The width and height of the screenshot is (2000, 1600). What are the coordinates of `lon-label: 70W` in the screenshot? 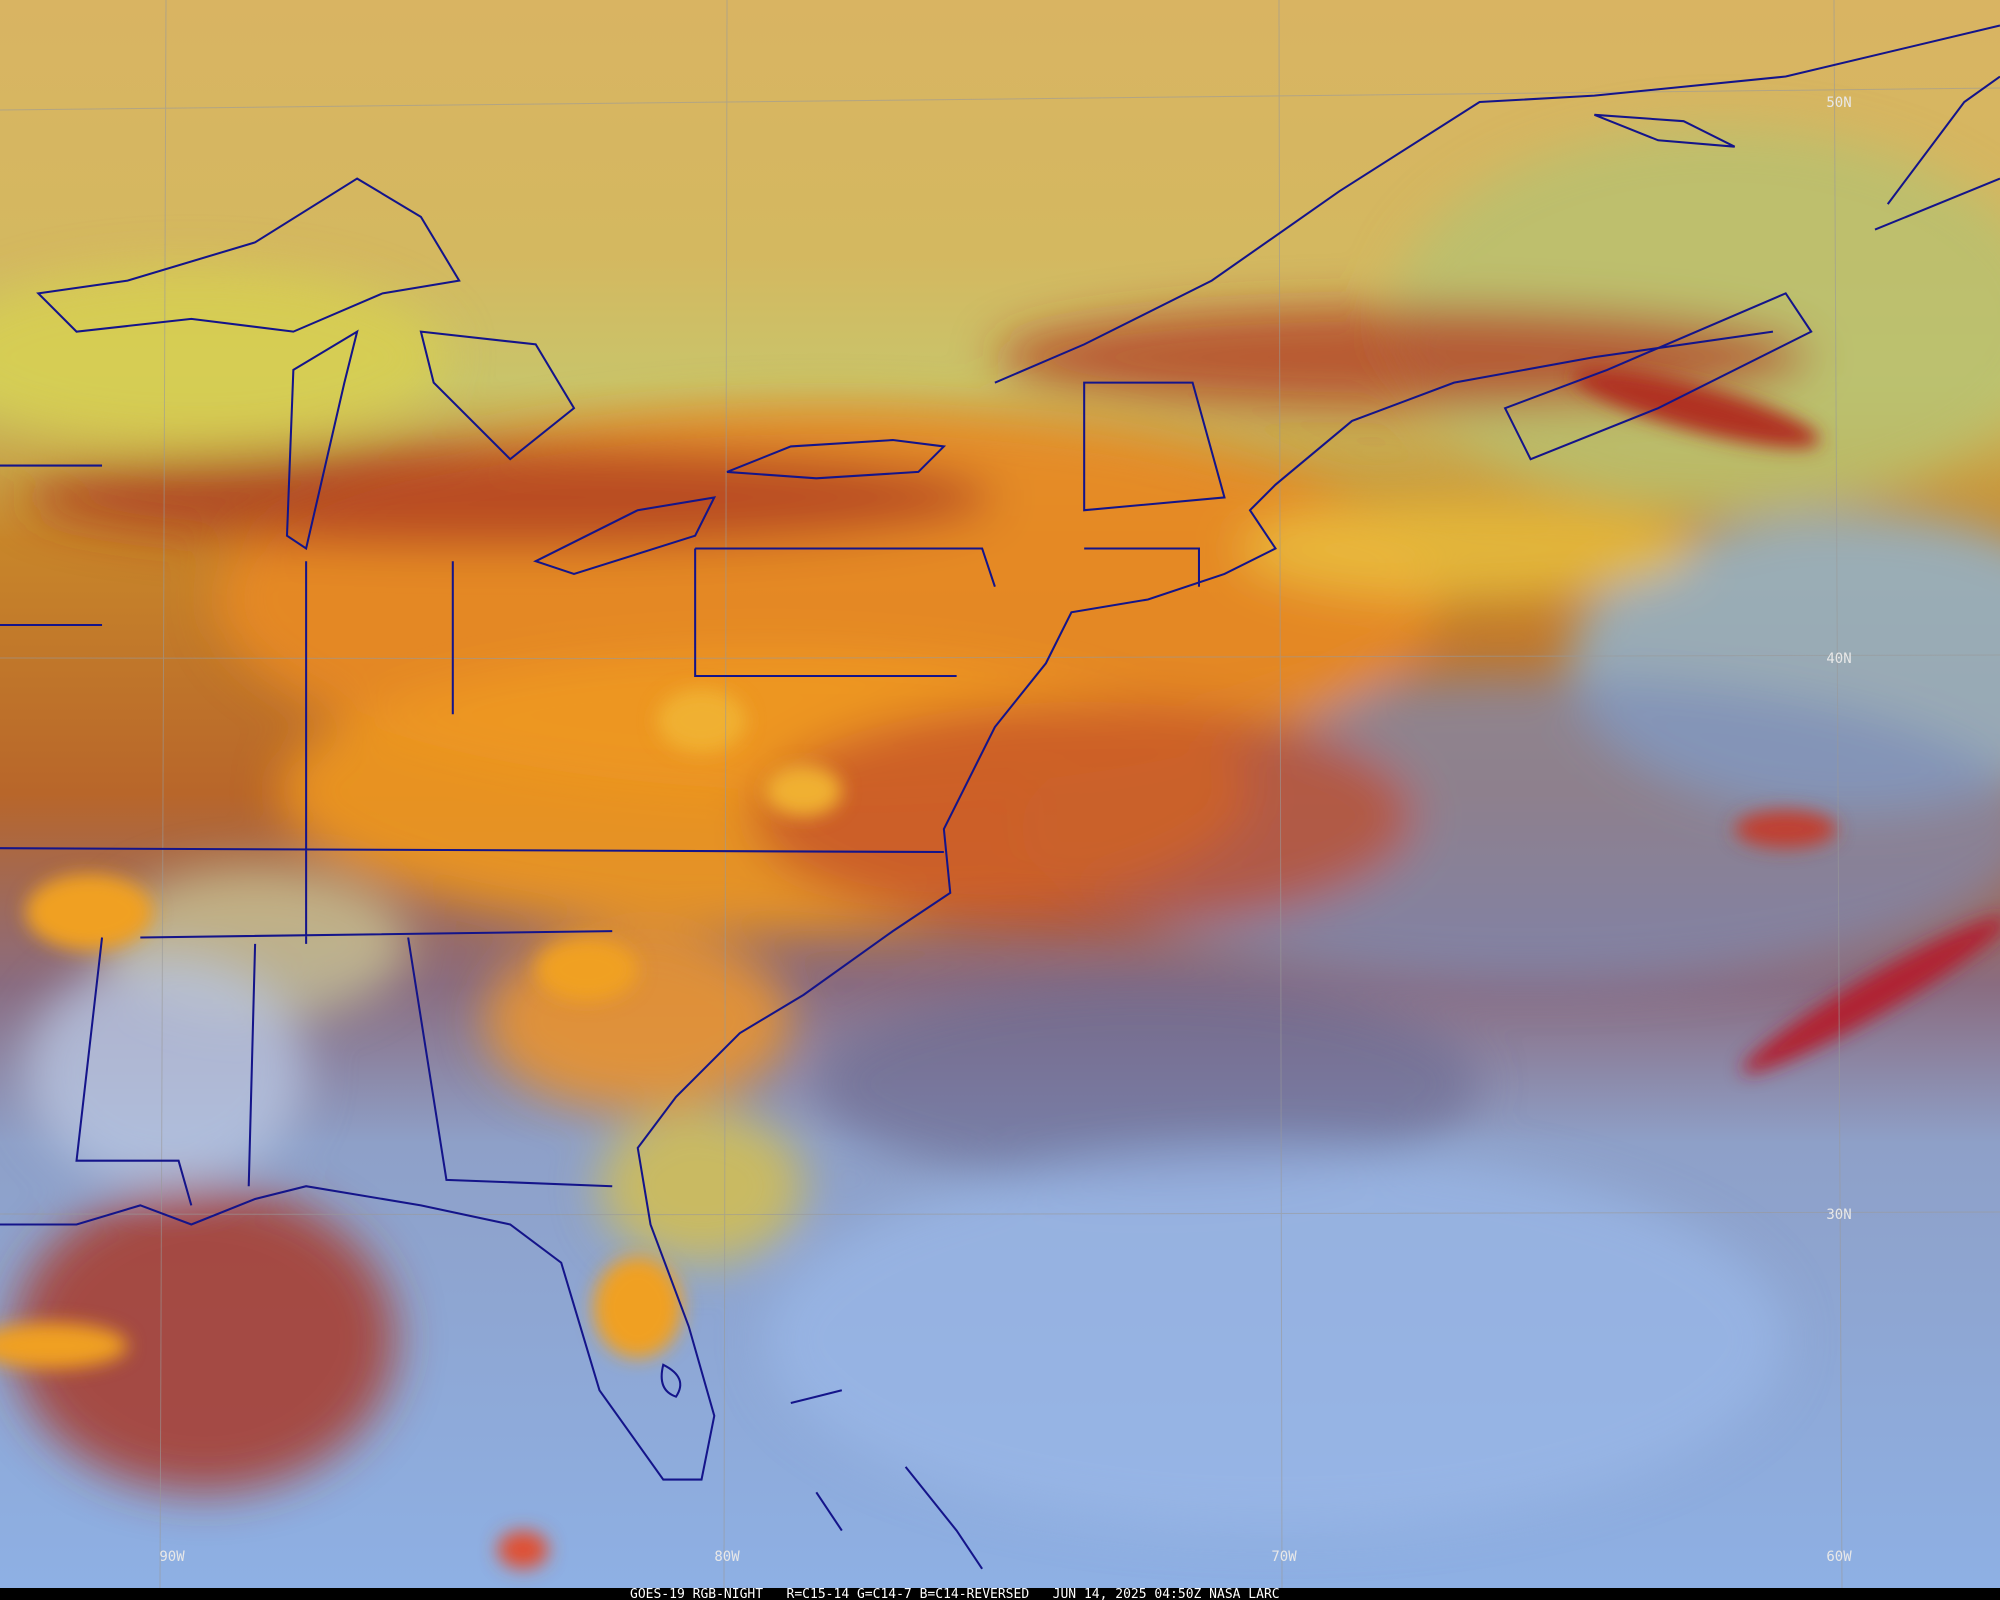 It's located at (1284, 1557).